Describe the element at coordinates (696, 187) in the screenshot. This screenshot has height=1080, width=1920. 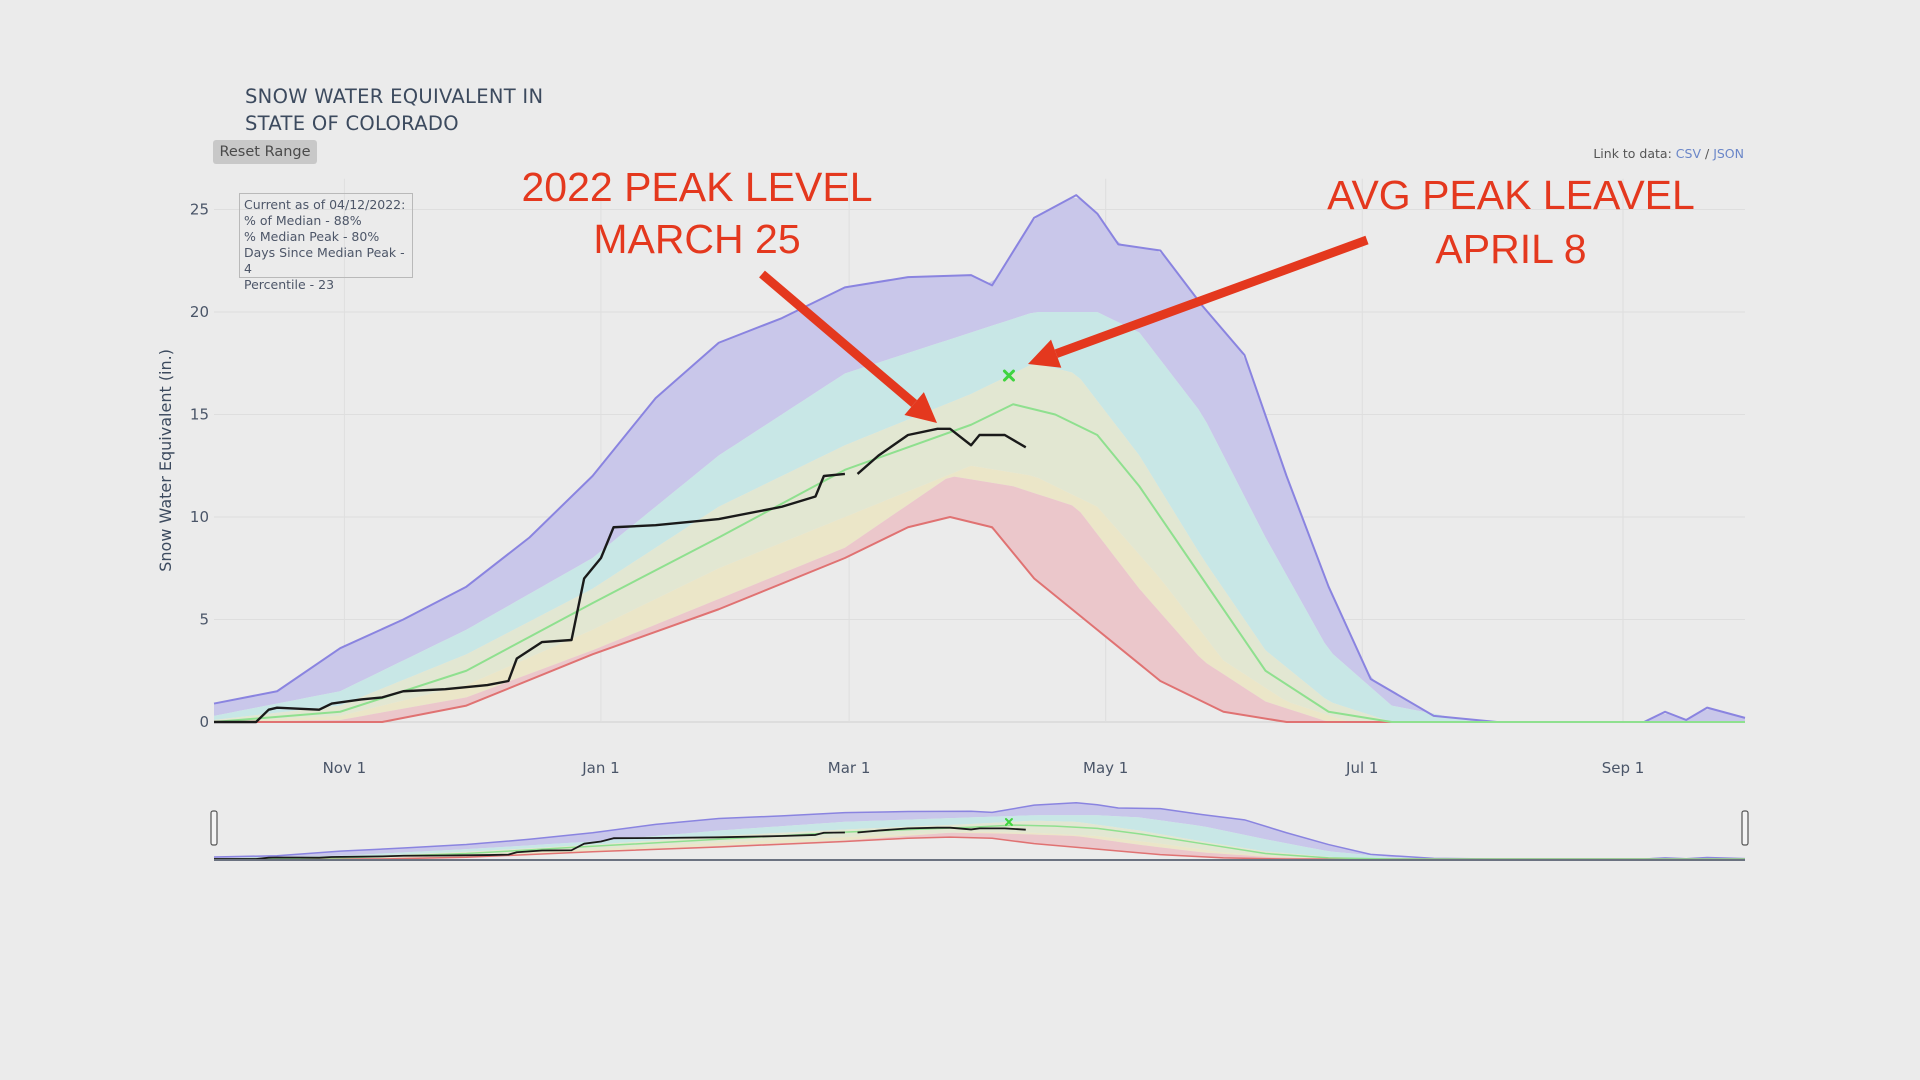
I see `annotation-line1: 2022 PEAK LEVEL` at that location.